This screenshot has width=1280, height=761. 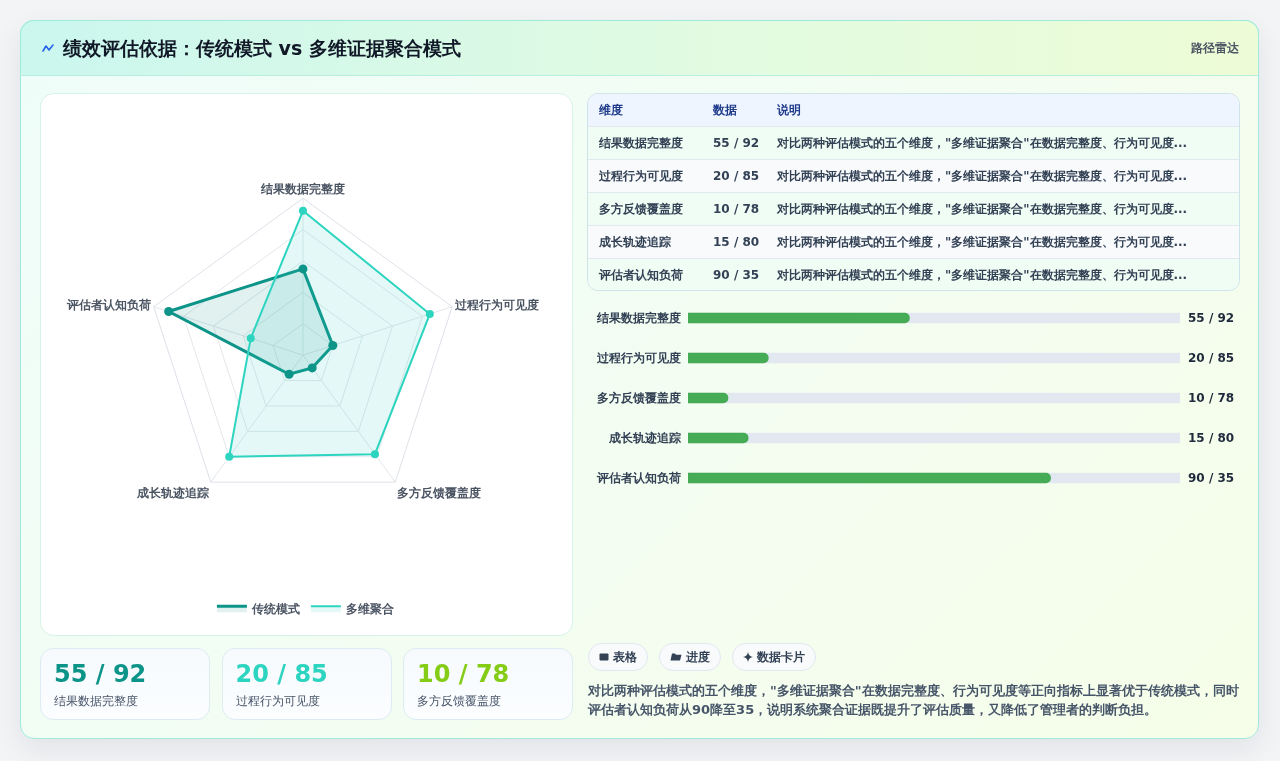 I want to click on text: 15 / 80, so click(x=734, y=242).